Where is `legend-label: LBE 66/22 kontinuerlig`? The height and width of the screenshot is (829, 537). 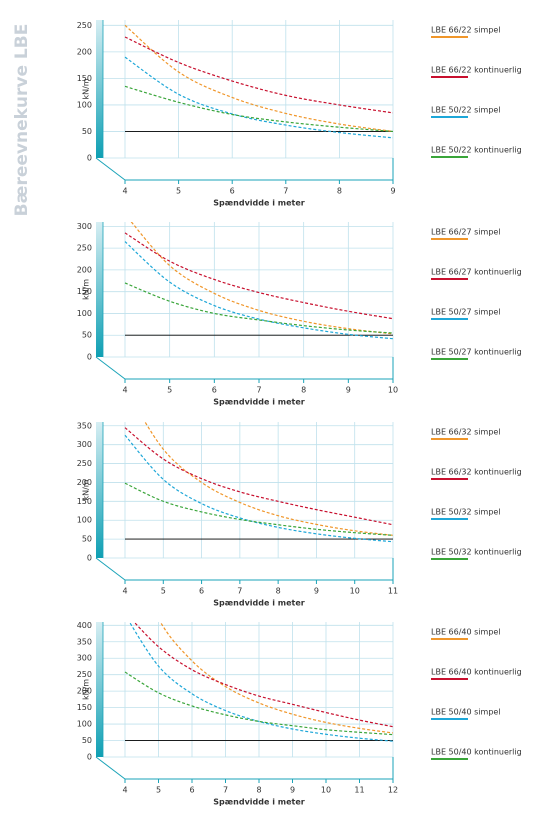 legend-label: LBE 66/22 kontinuerlig is located at coordinates (476, 70).